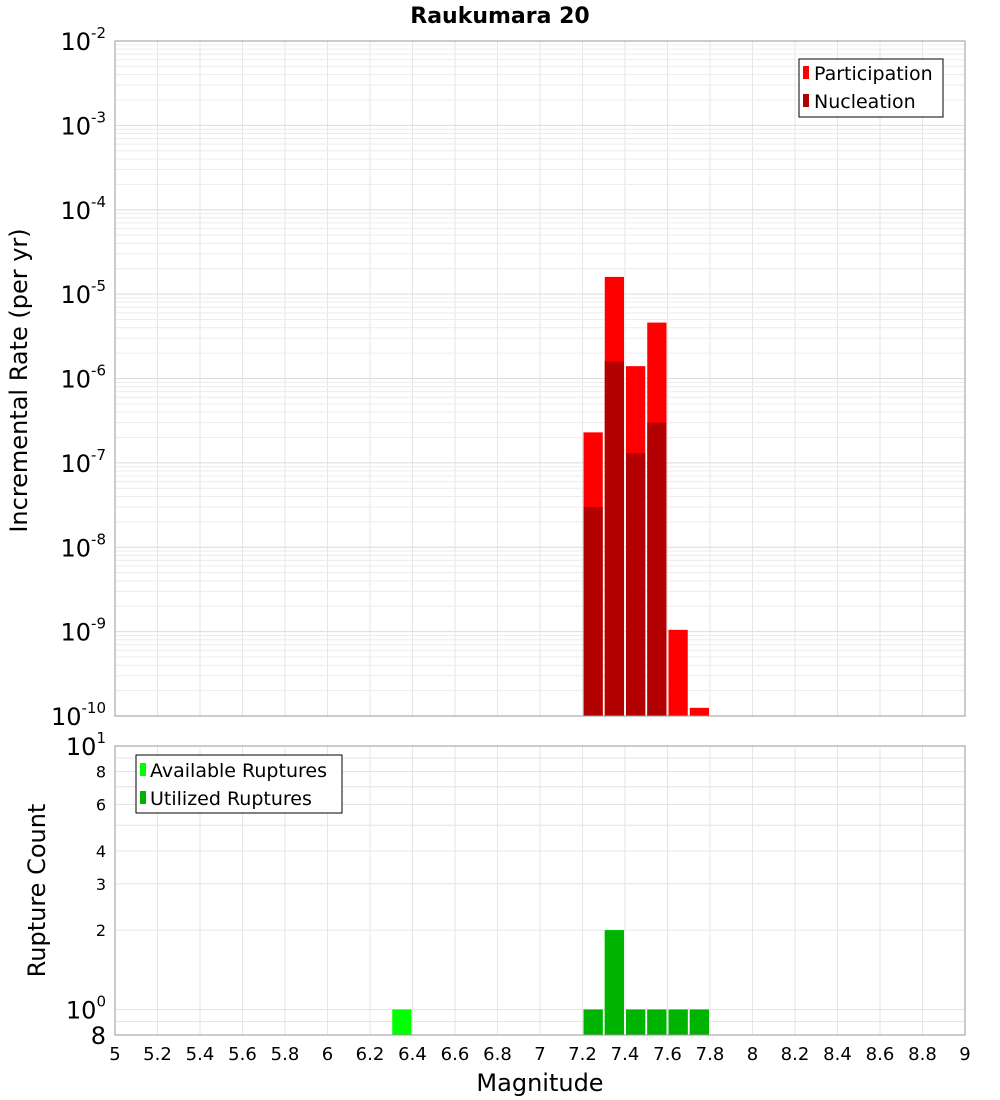 This screenshot has height=1100, width=1000. I want to click on legend-label: Available Ruptures, so click(238, 771).